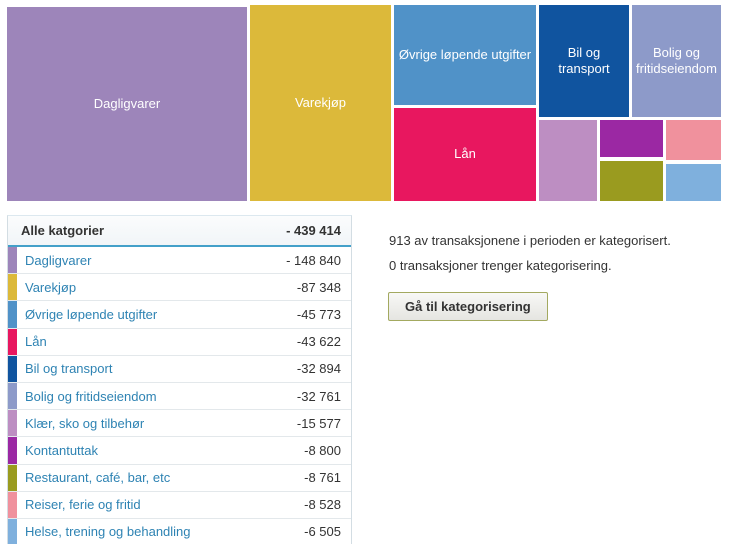 This screenshot has height=544, width=729. Describe the element at coordinates (108, 532) in the screenshot. I see `category-link: Helse, trening og behandling` at that location.